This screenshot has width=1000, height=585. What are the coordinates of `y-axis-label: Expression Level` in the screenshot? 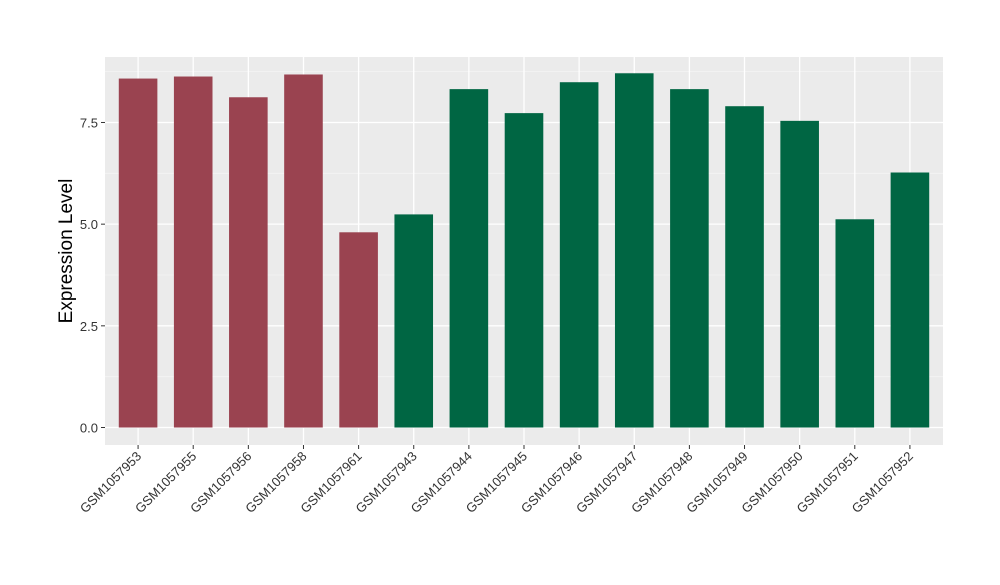 It's located at (66, 251).